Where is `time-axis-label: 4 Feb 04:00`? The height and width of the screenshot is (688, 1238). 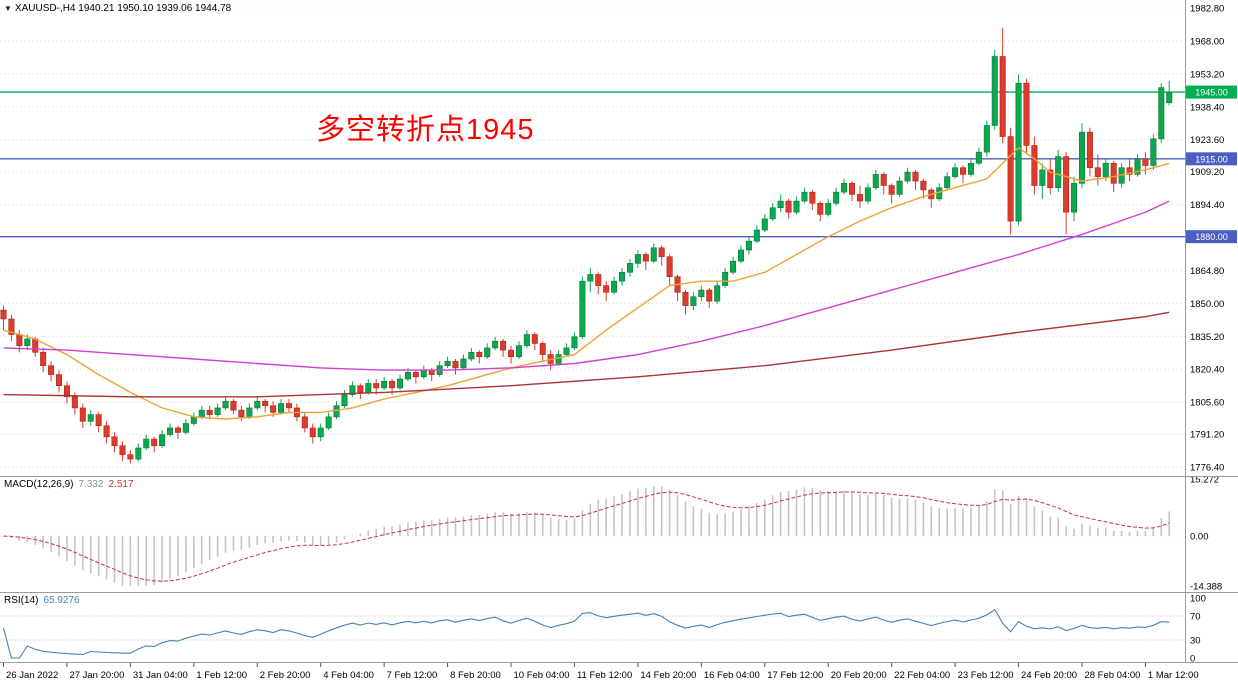
time-axis-label: 4 Feb 04:00 is located at coordinates (348, 675).